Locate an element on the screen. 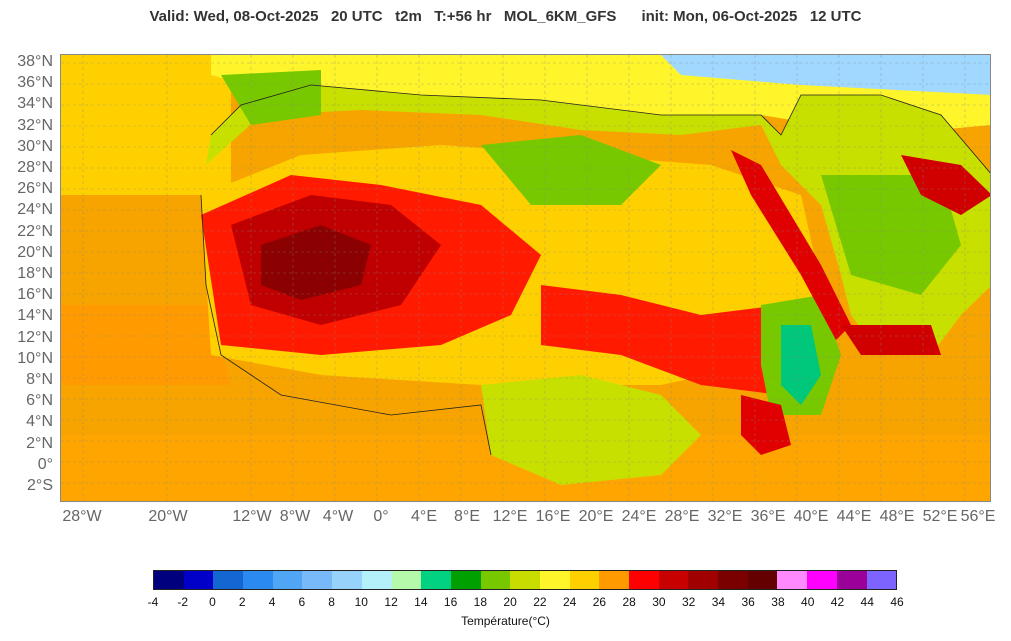 This screenshot has height=641, width=1011. latitude-label: 20°N is located at coordinates (35, 252).